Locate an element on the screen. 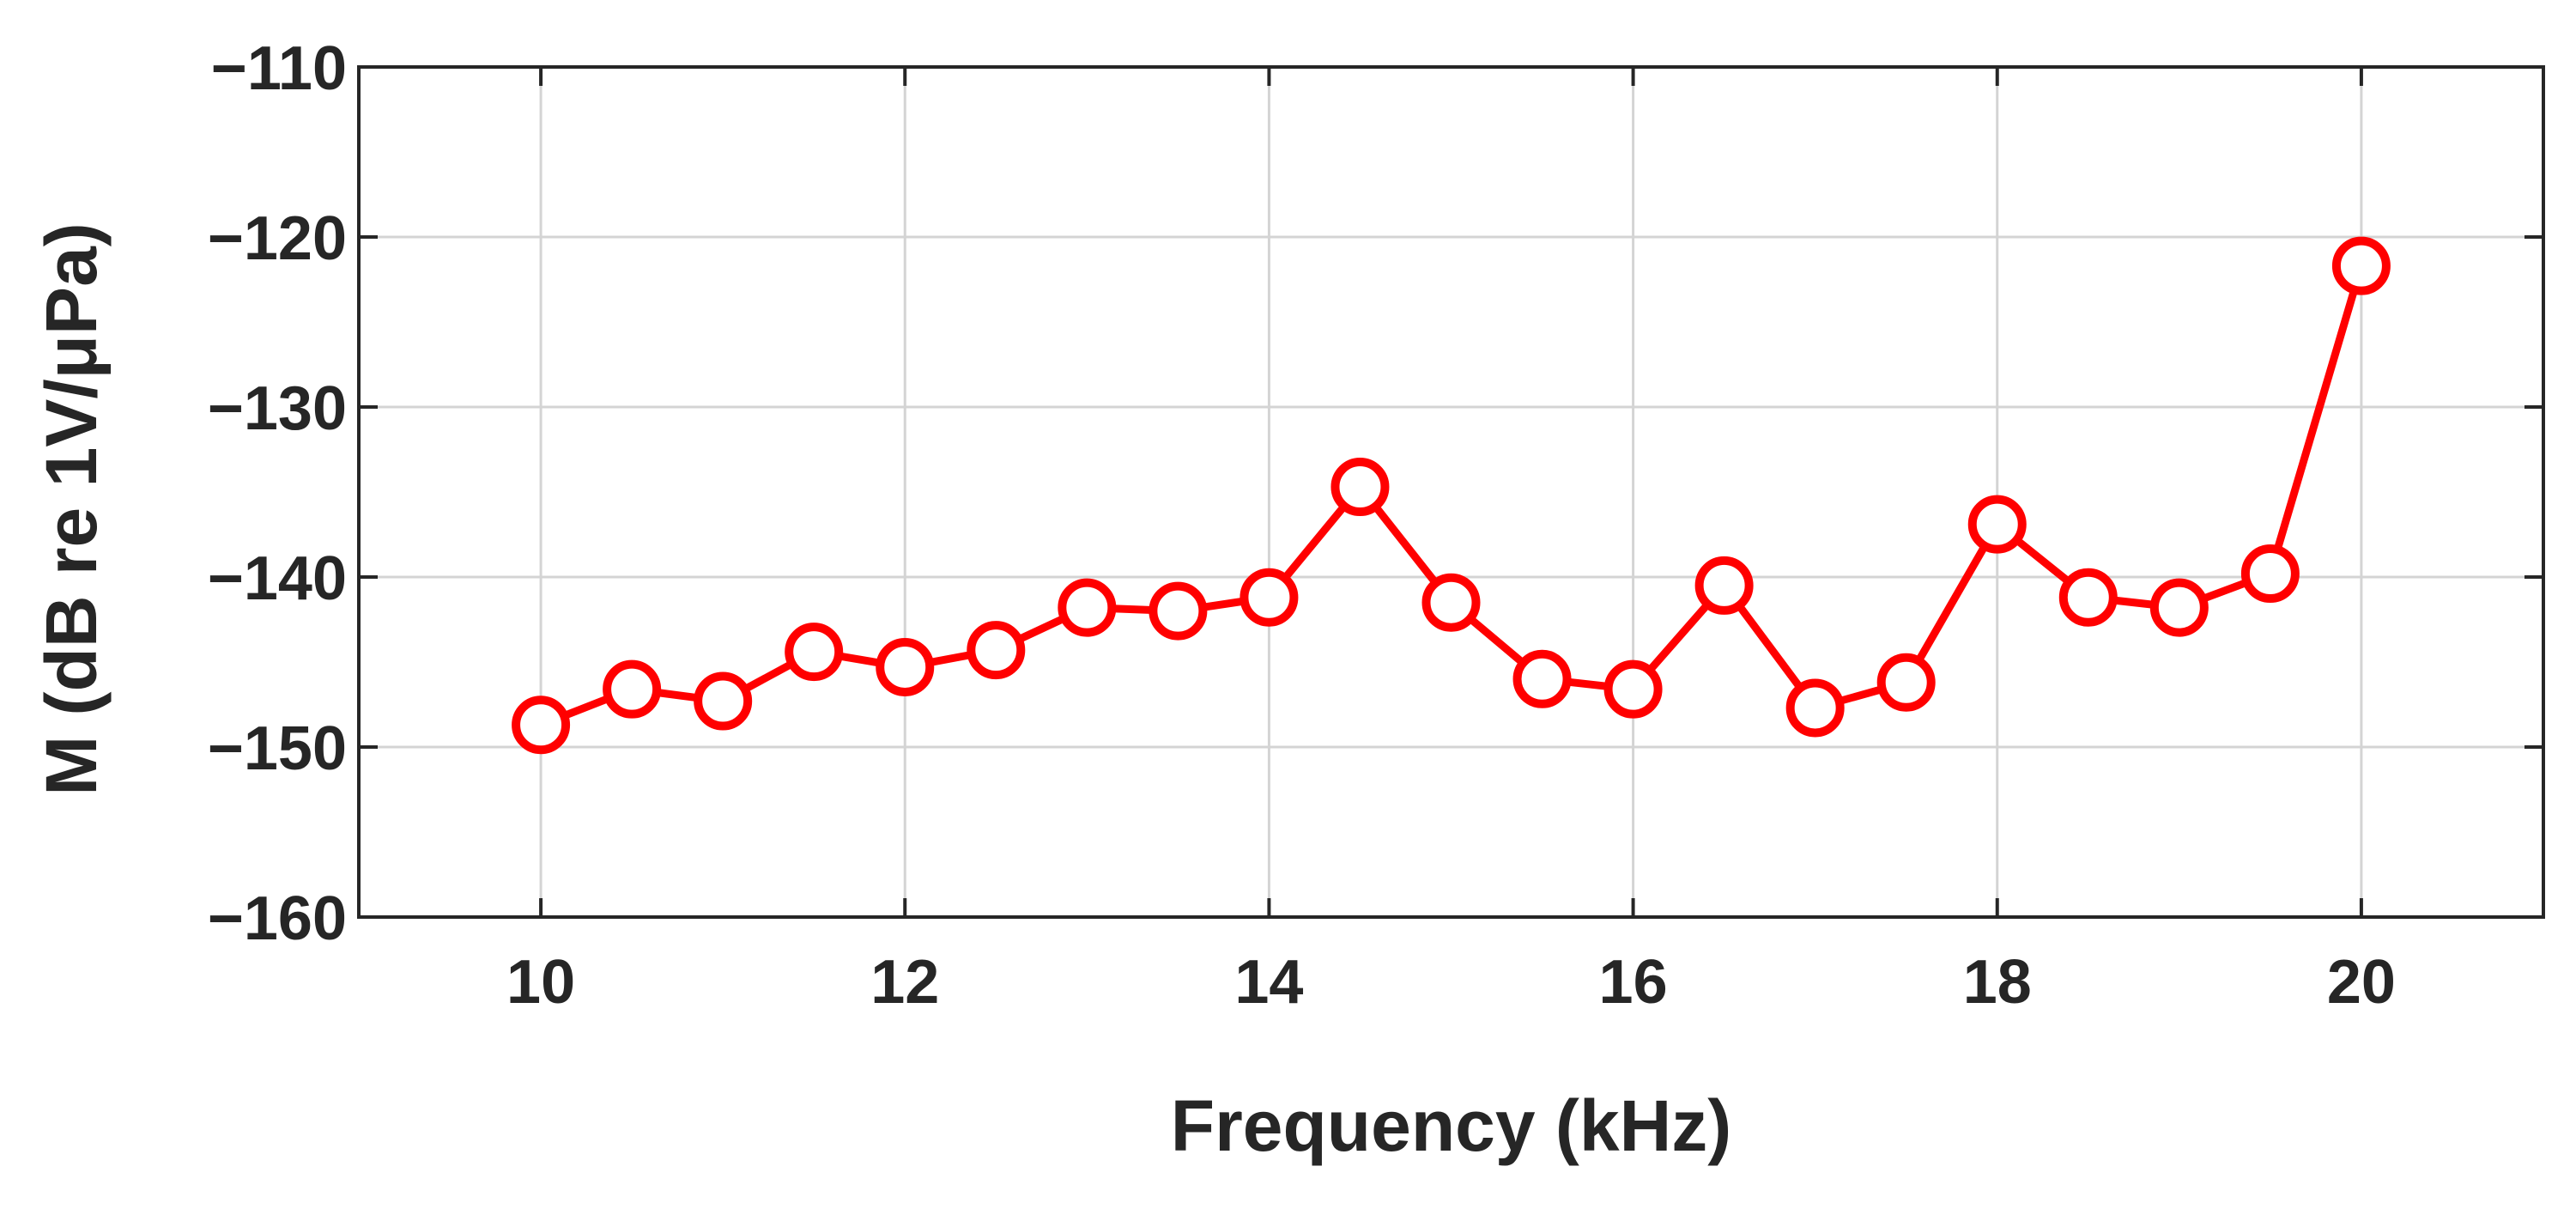 Image resolution: width=2576 pixels, height=1209 pixels. y-axis-title: M (dB re 1V/μPa) is located at coordinates (71, 509).